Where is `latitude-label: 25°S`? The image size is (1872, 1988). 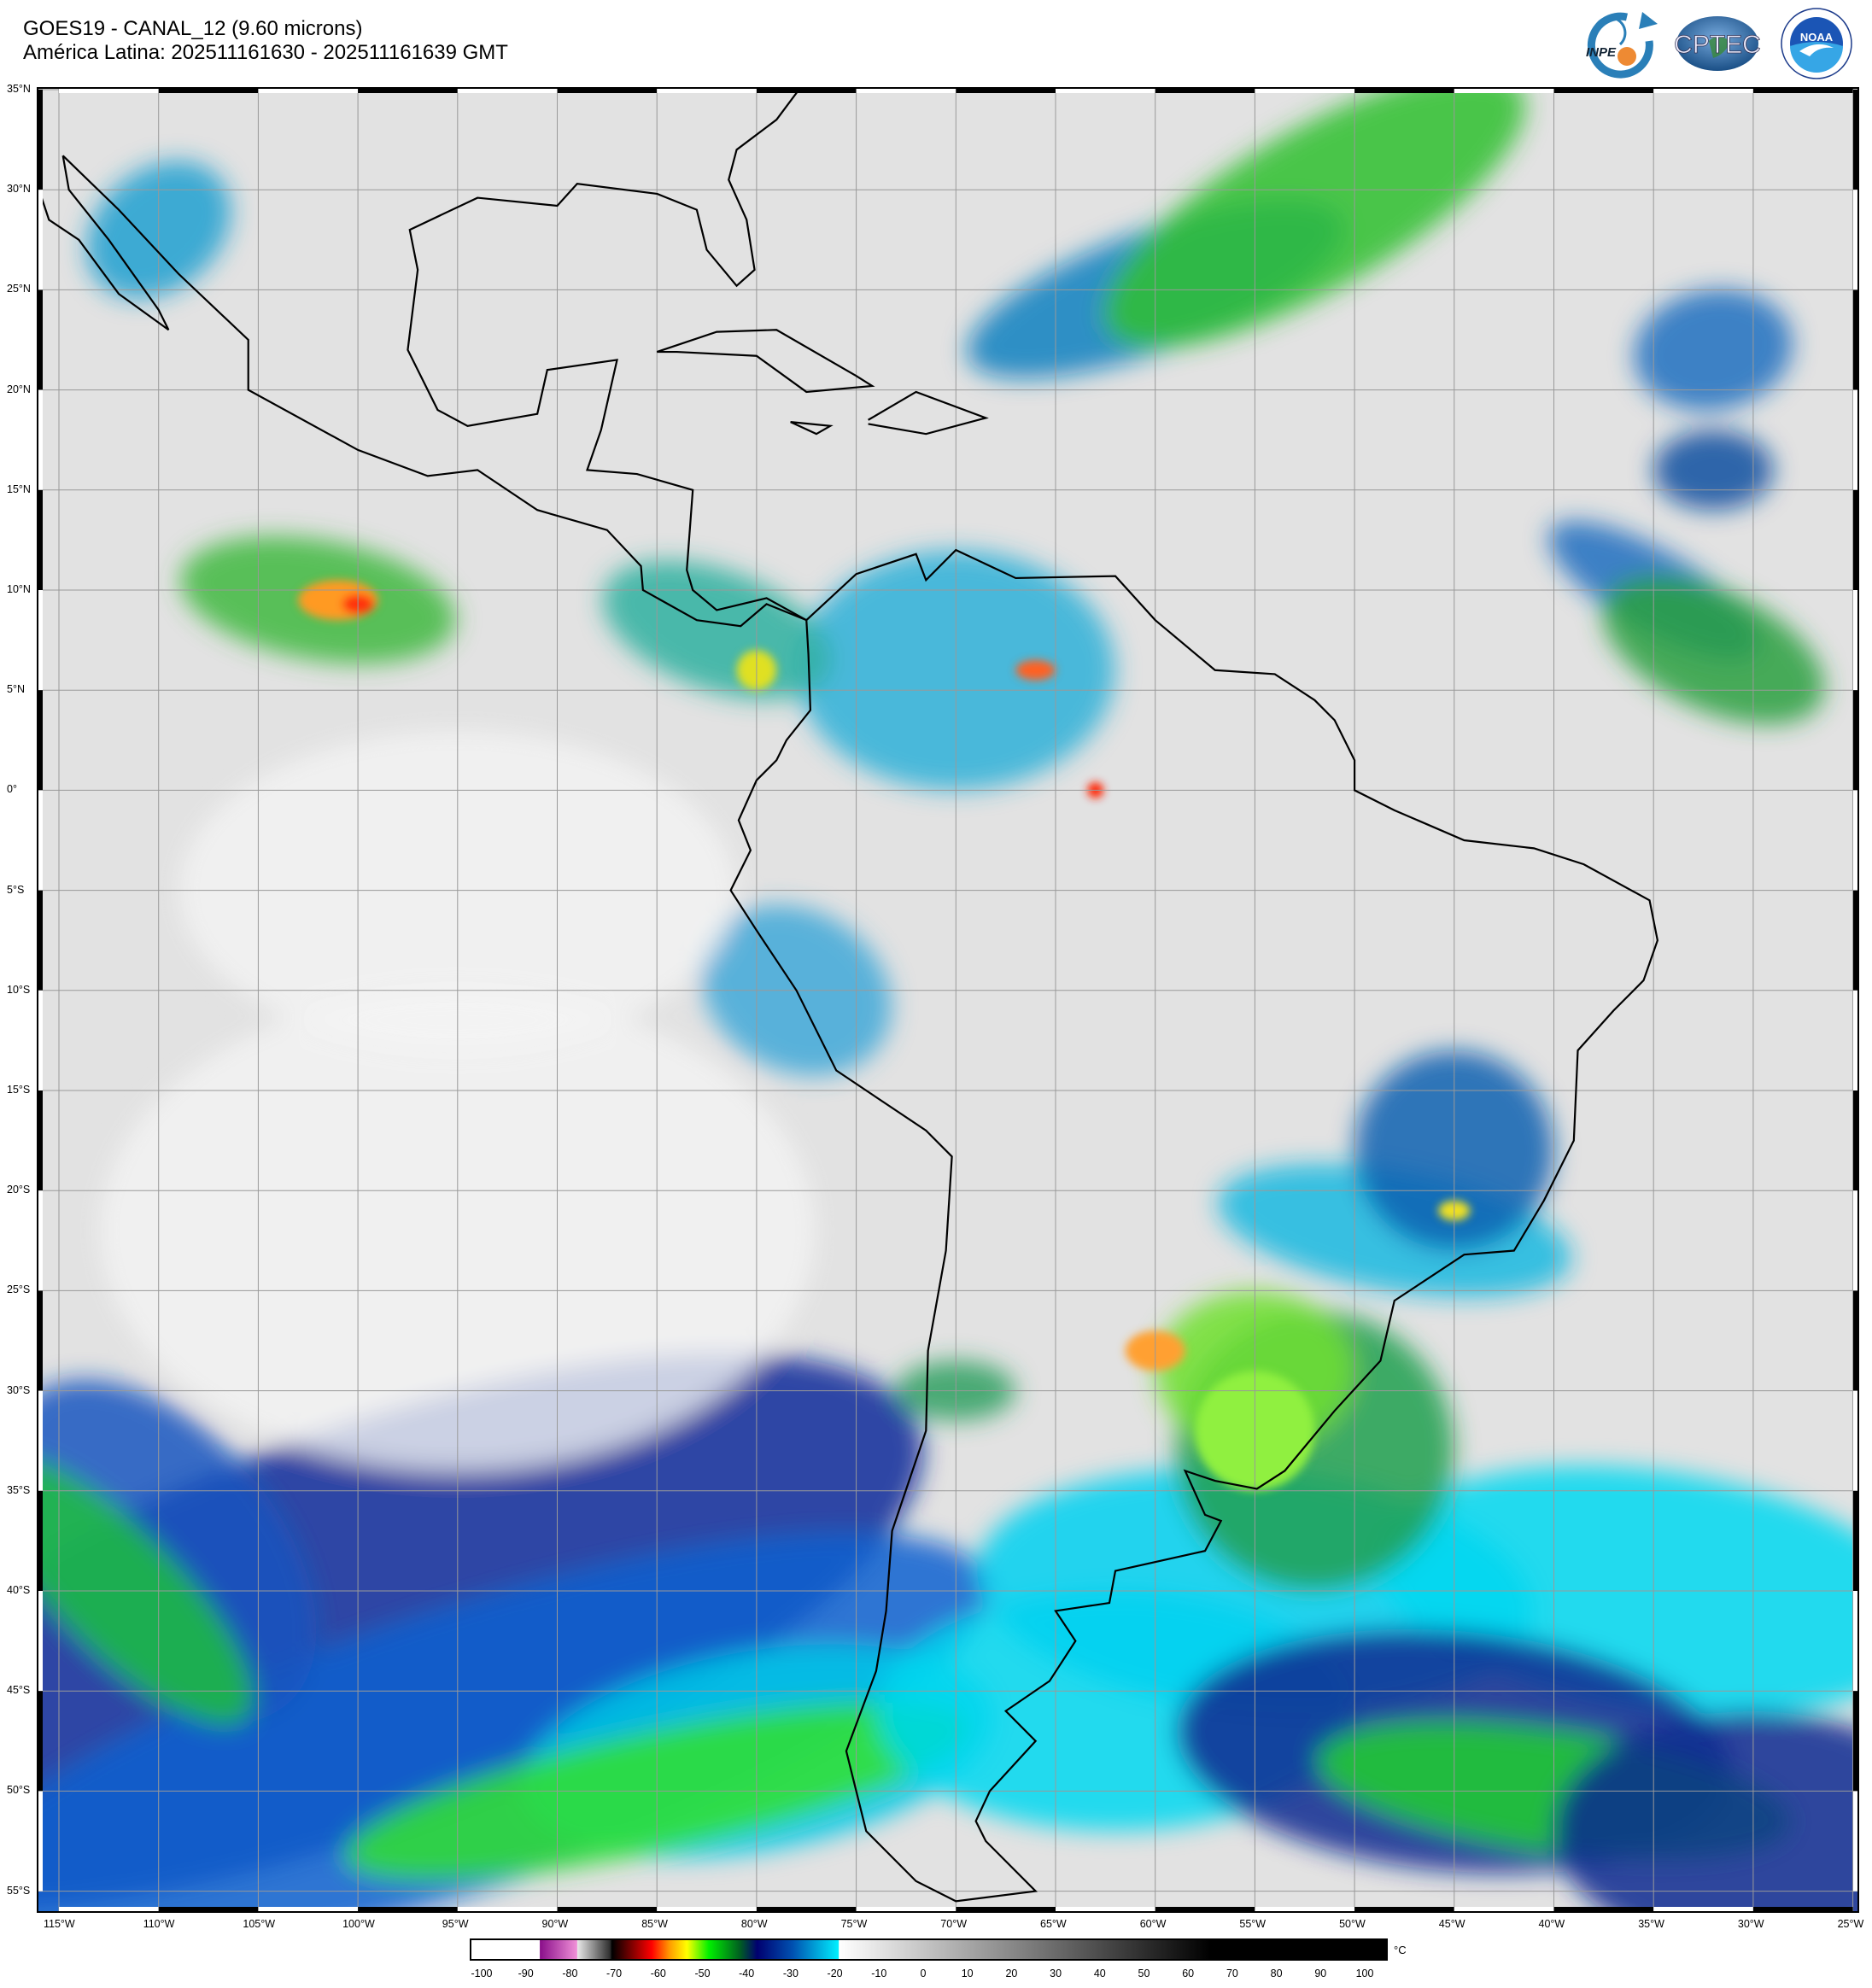
latitude-label: 25°S is located at coordinates (19, 1289).